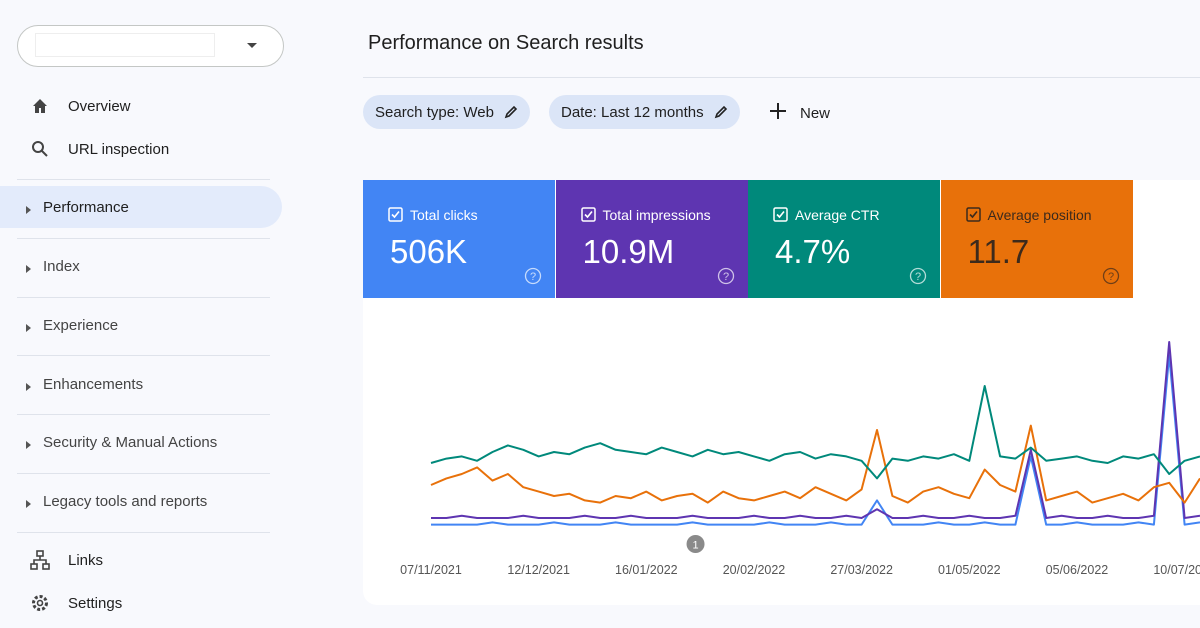 This screenshot has width=1200, height=628. Describe the element at coordinates (141, 266) in the screenshot. I see `nav-item: Index` at that location.